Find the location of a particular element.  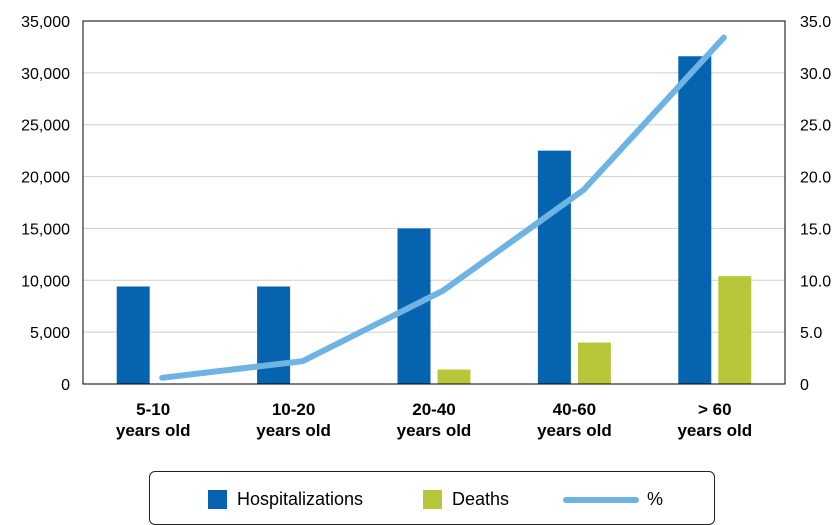

left-tick-label: 25,000 is located at coordinates (45, 126).